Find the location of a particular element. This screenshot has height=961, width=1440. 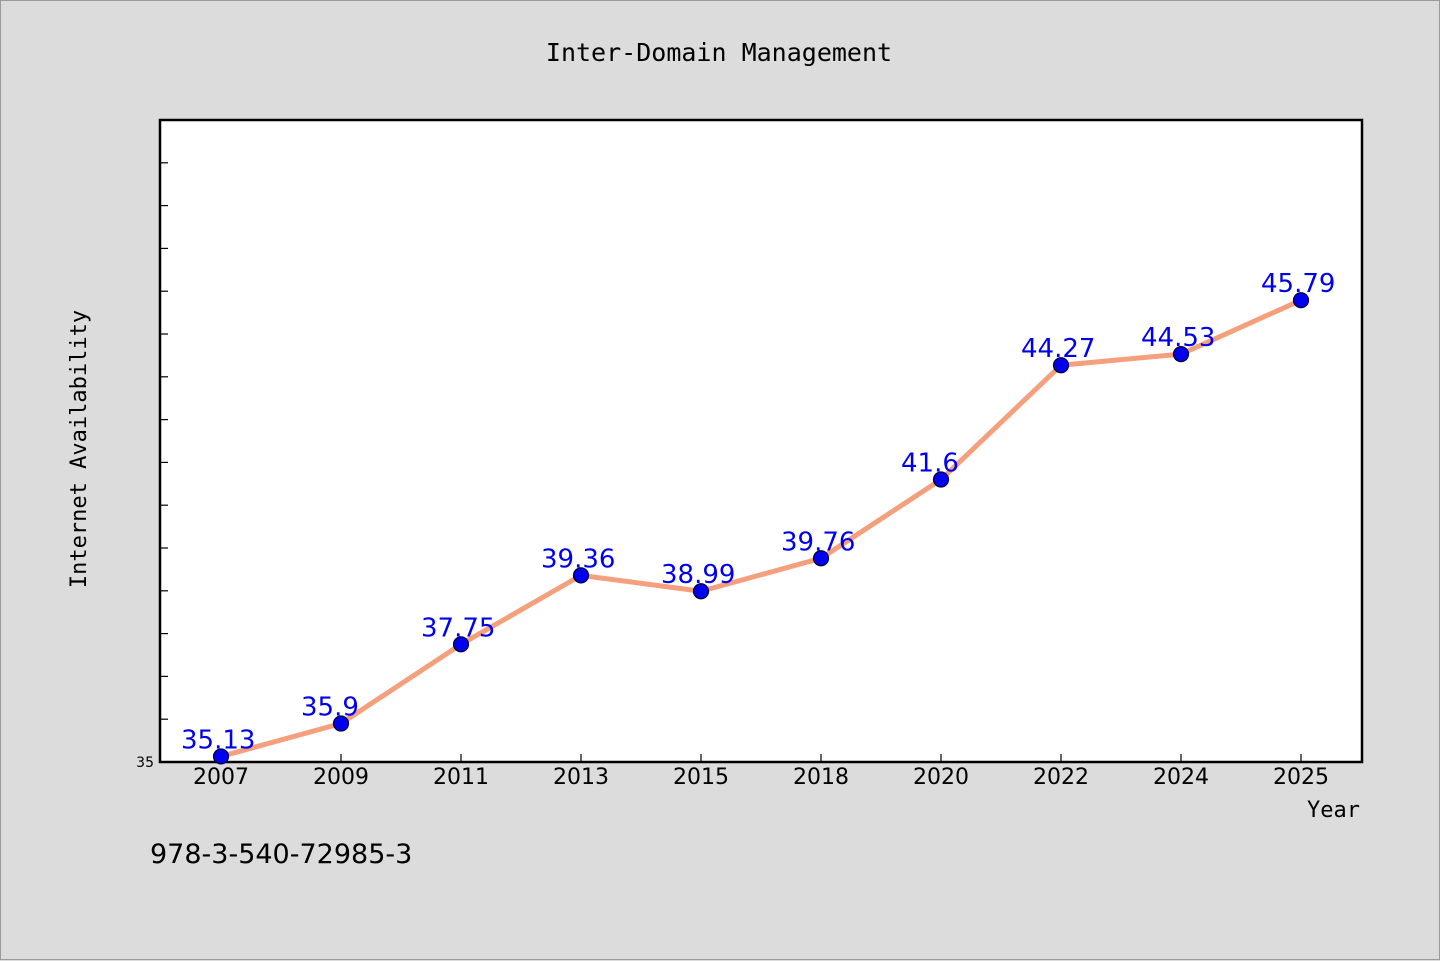

x-axis-tick-labels: 2007 2009 2011 2013 2015 2018 2020 2022 2024 2025 is located at coordinates (761, 777).